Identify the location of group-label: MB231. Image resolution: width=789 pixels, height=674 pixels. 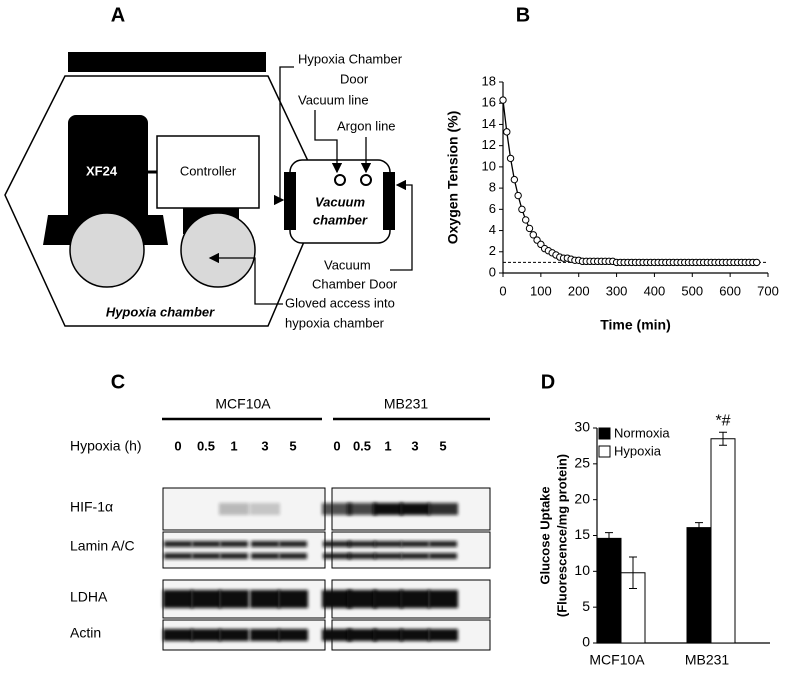
(406, 404).